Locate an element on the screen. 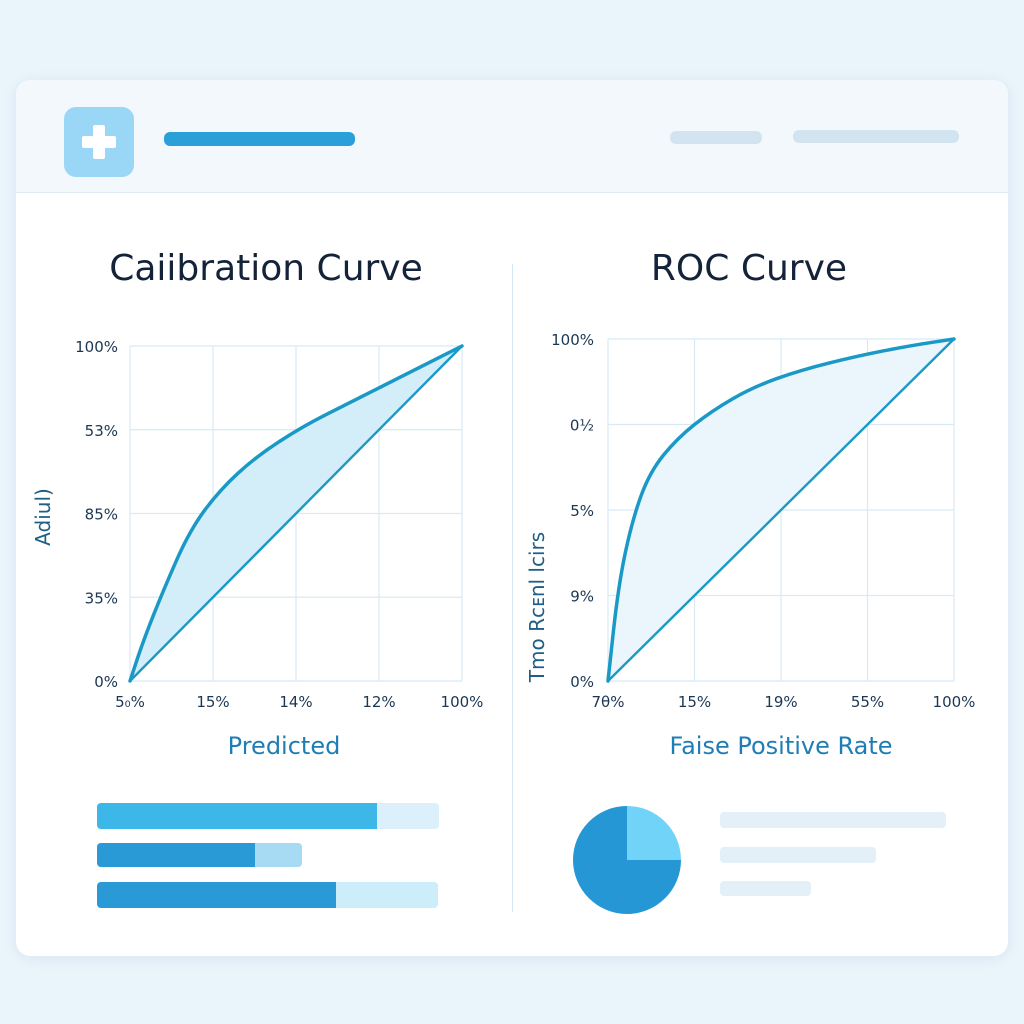  roc-curve is located at coordinates (781, 510).